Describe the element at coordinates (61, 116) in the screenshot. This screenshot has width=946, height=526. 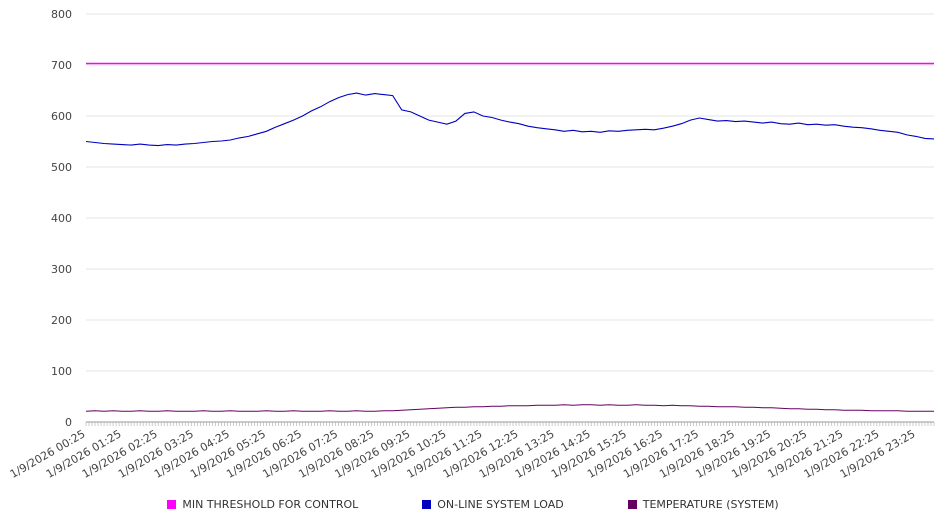
I see `y-tick-label-600: 600` at that location.